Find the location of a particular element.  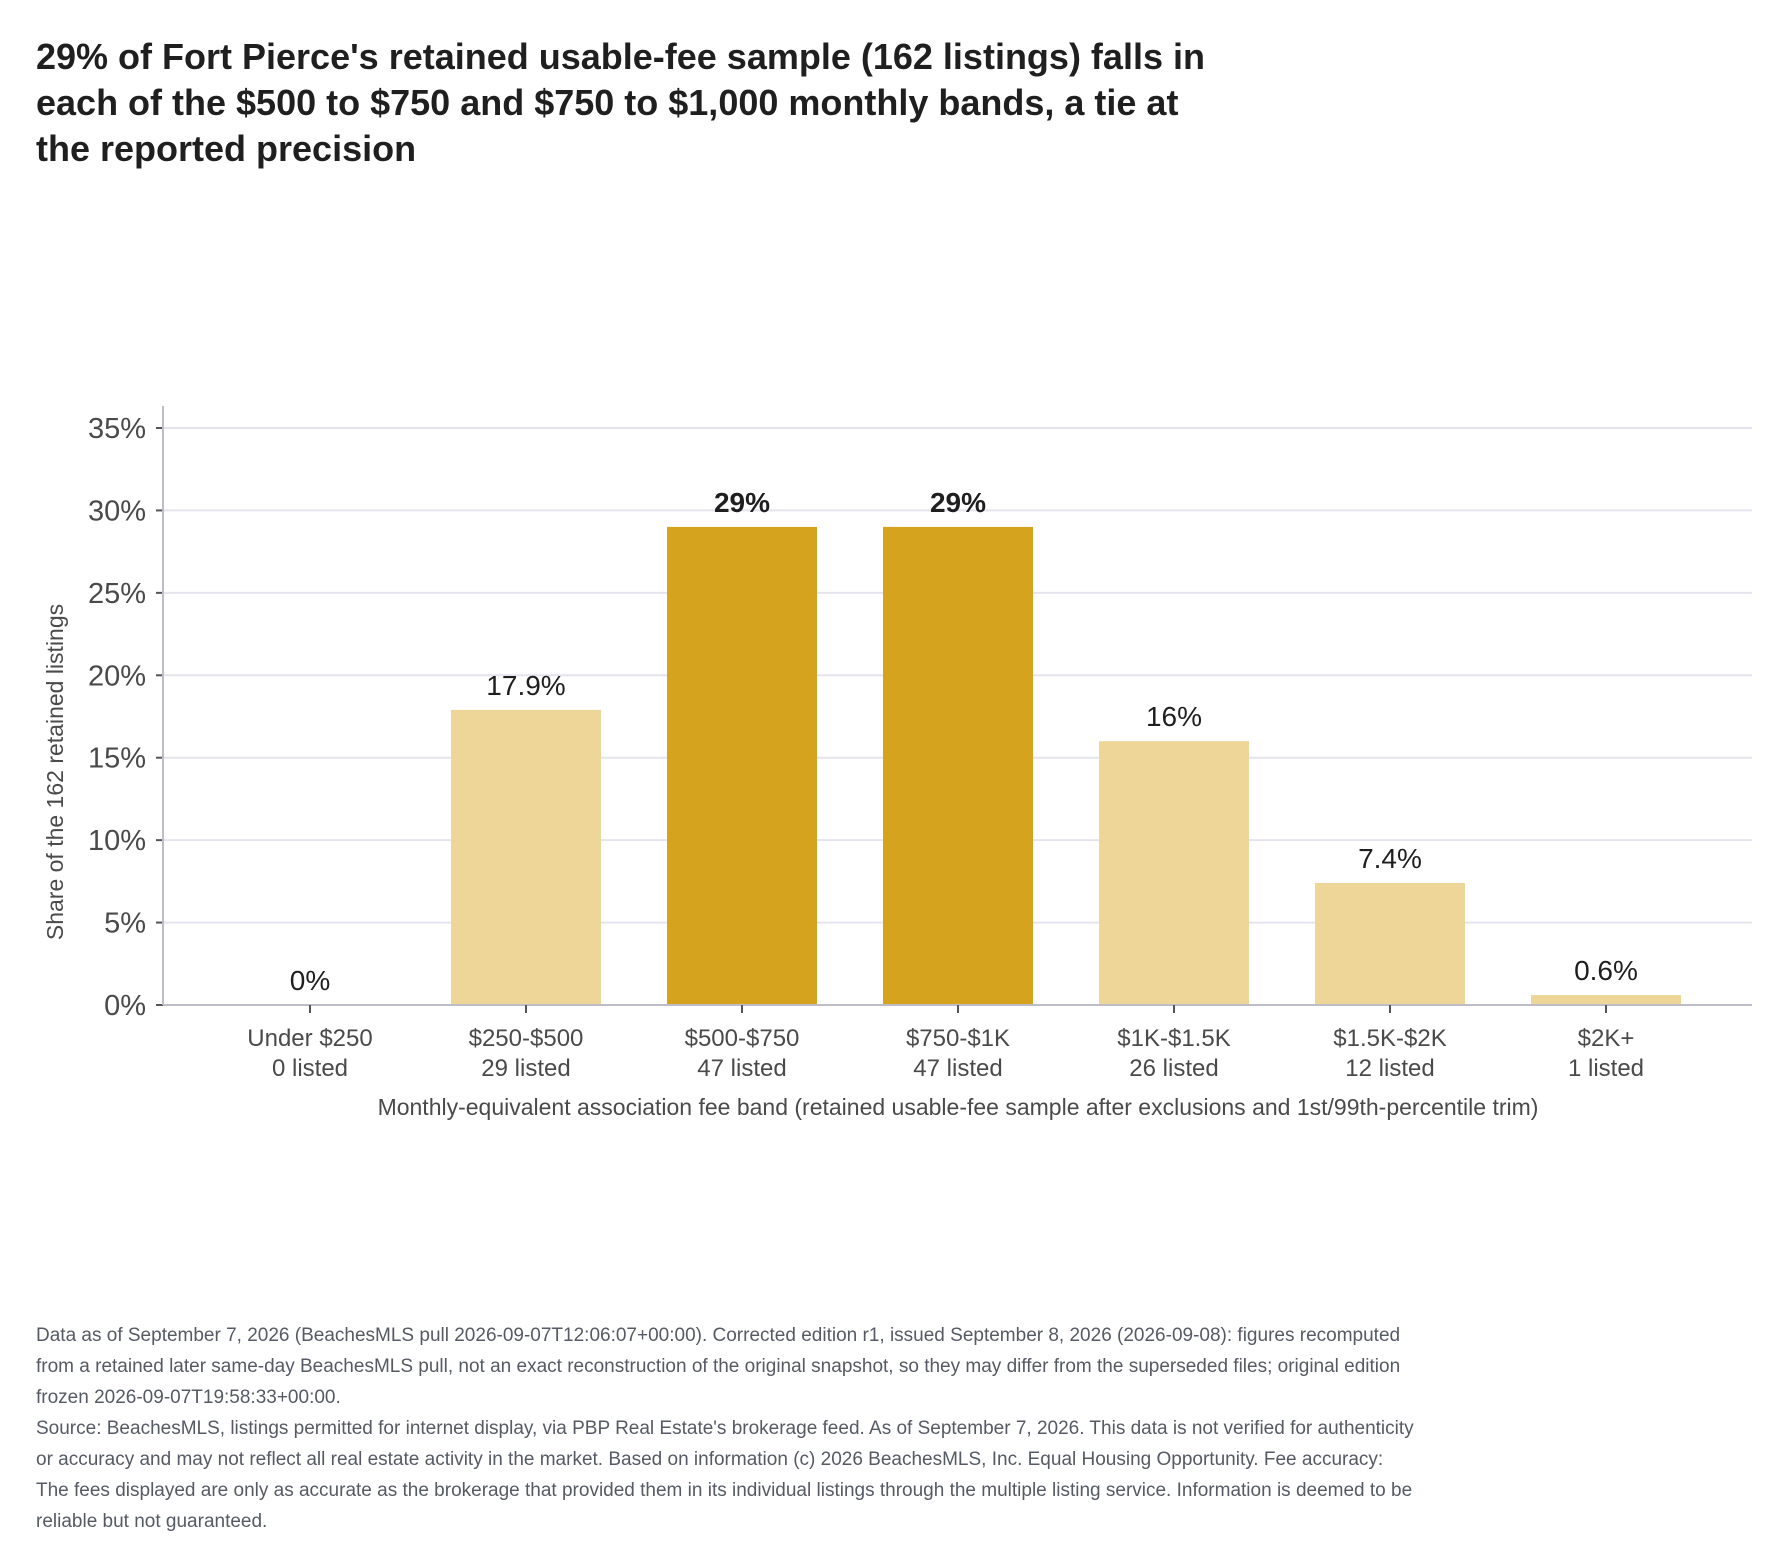

bar-value-label: 0% is located at coordinates (310, 980).